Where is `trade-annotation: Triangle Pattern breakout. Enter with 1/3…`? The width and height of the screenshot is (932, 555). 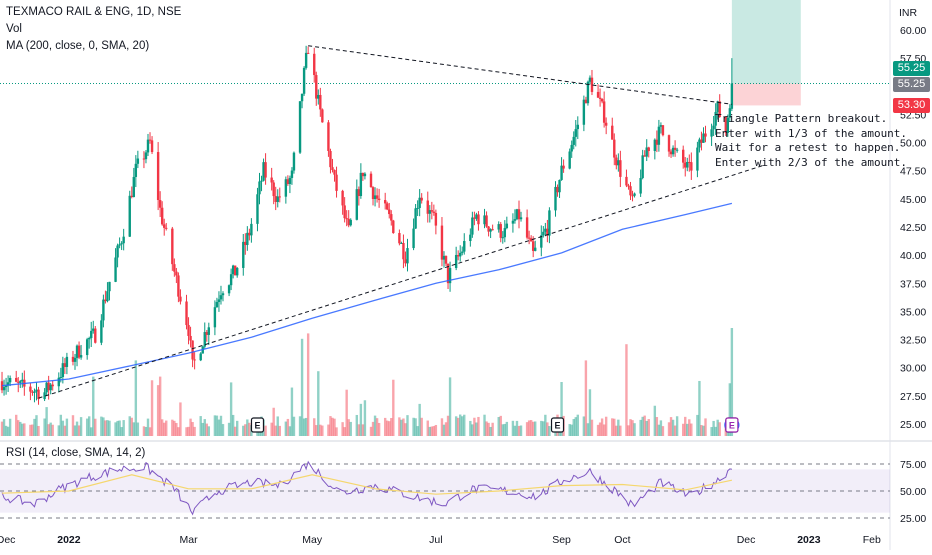
trade-annotation: Triangle Pattern breakout. Enter with 1/3… is located at coordinates (811, 141).